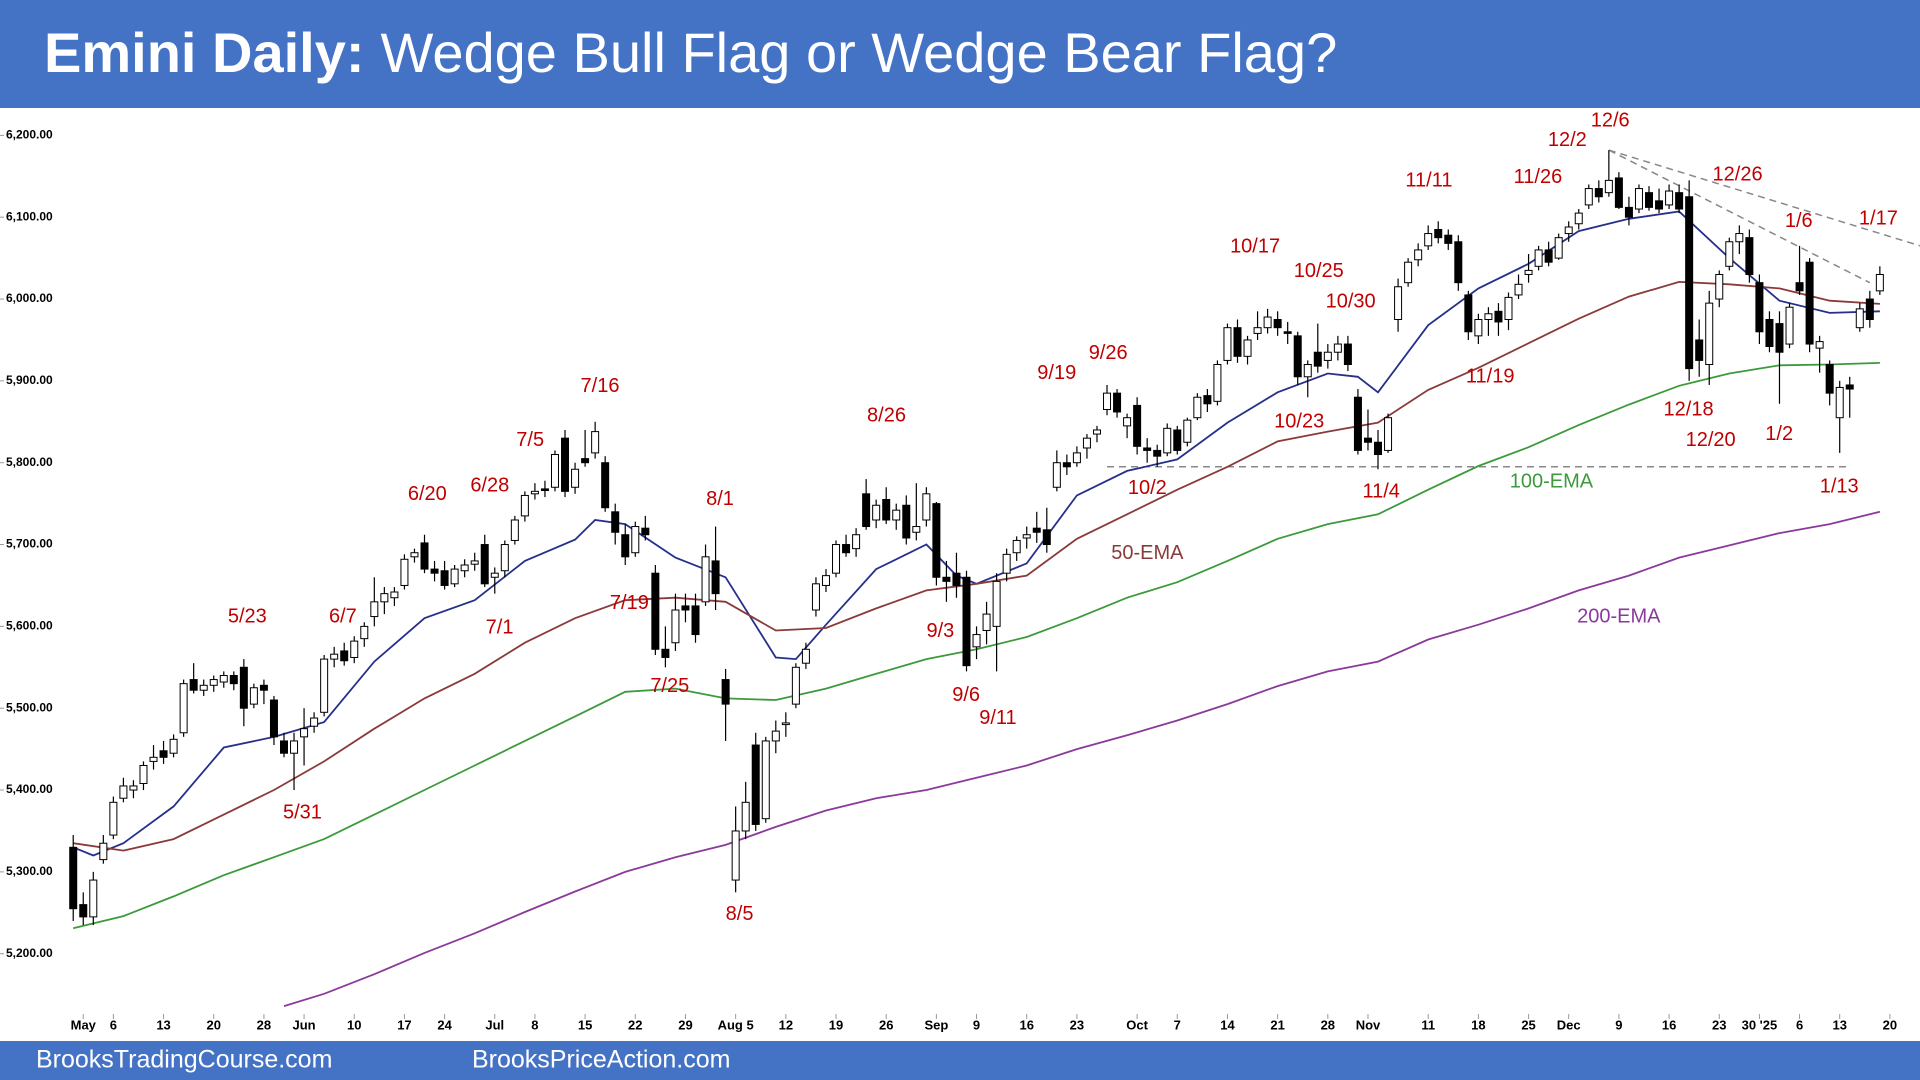 The height and width of the screenshot is (1080, 1920). Describe the element at coordinates (960, 54) in the screenshot. I see `header-bar` at that location.